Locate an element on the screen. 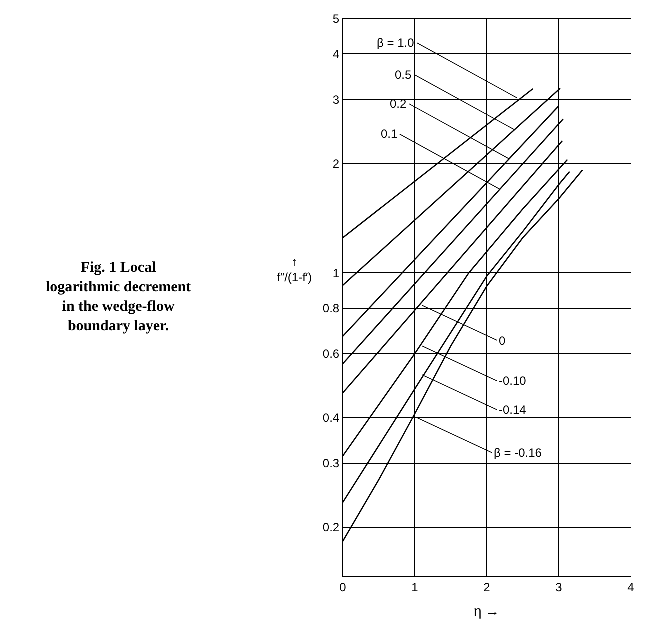 The width and height of the screenshot is (647, 620). annotation: β = 1.0 is located at coordinates (396, 43).